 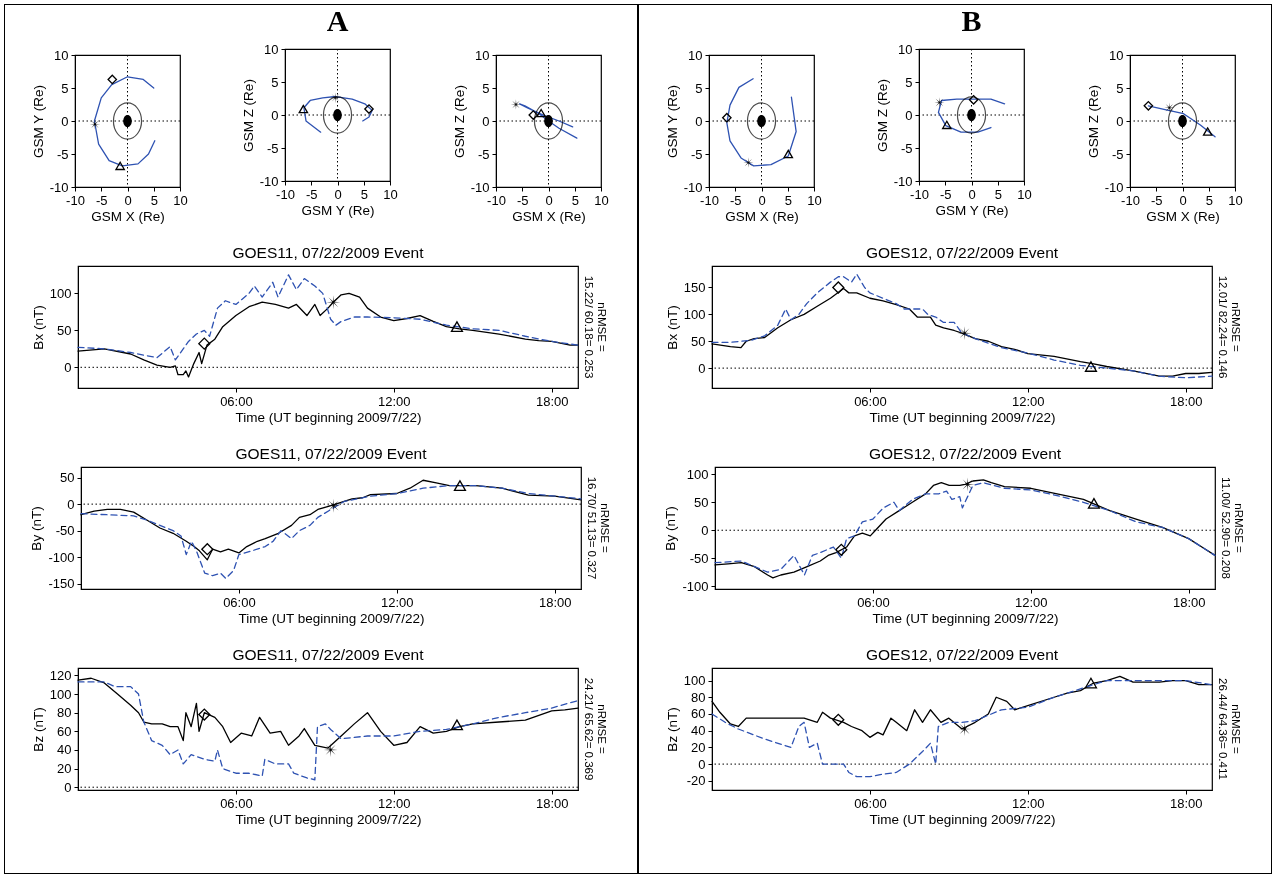 I want to click on text: 16.70/ 51.13= 0.327, so click(x=591, y=528).